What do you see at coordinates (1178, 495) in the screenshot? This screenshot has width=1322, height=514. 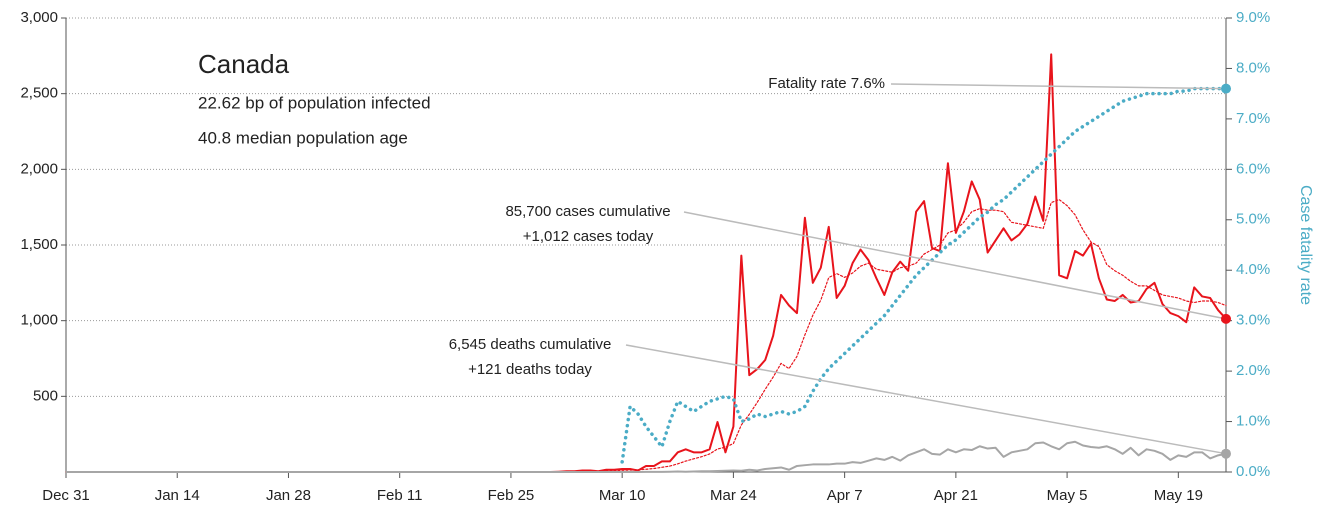 I see `x-tick-label: May 19` at bounding box center [1178, 495].